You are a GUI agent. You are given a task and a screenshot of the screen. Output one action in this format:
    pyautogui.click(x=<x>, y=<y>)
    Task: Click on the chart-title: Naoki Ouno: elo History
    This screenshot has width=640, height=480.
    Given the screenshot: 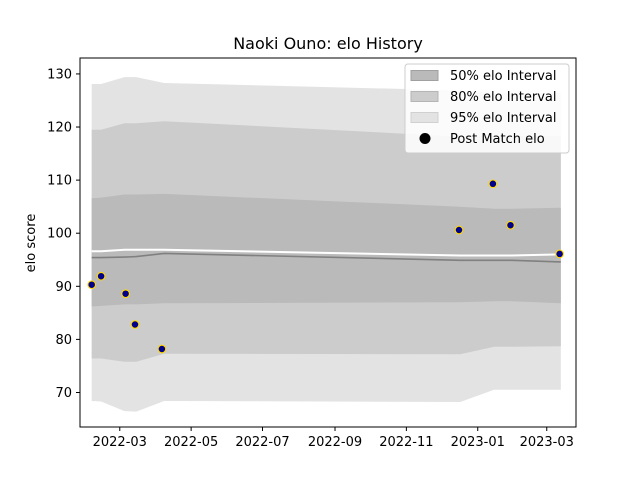 What is the action you would take?
    pyautogui.click(x=328, y=43)
    